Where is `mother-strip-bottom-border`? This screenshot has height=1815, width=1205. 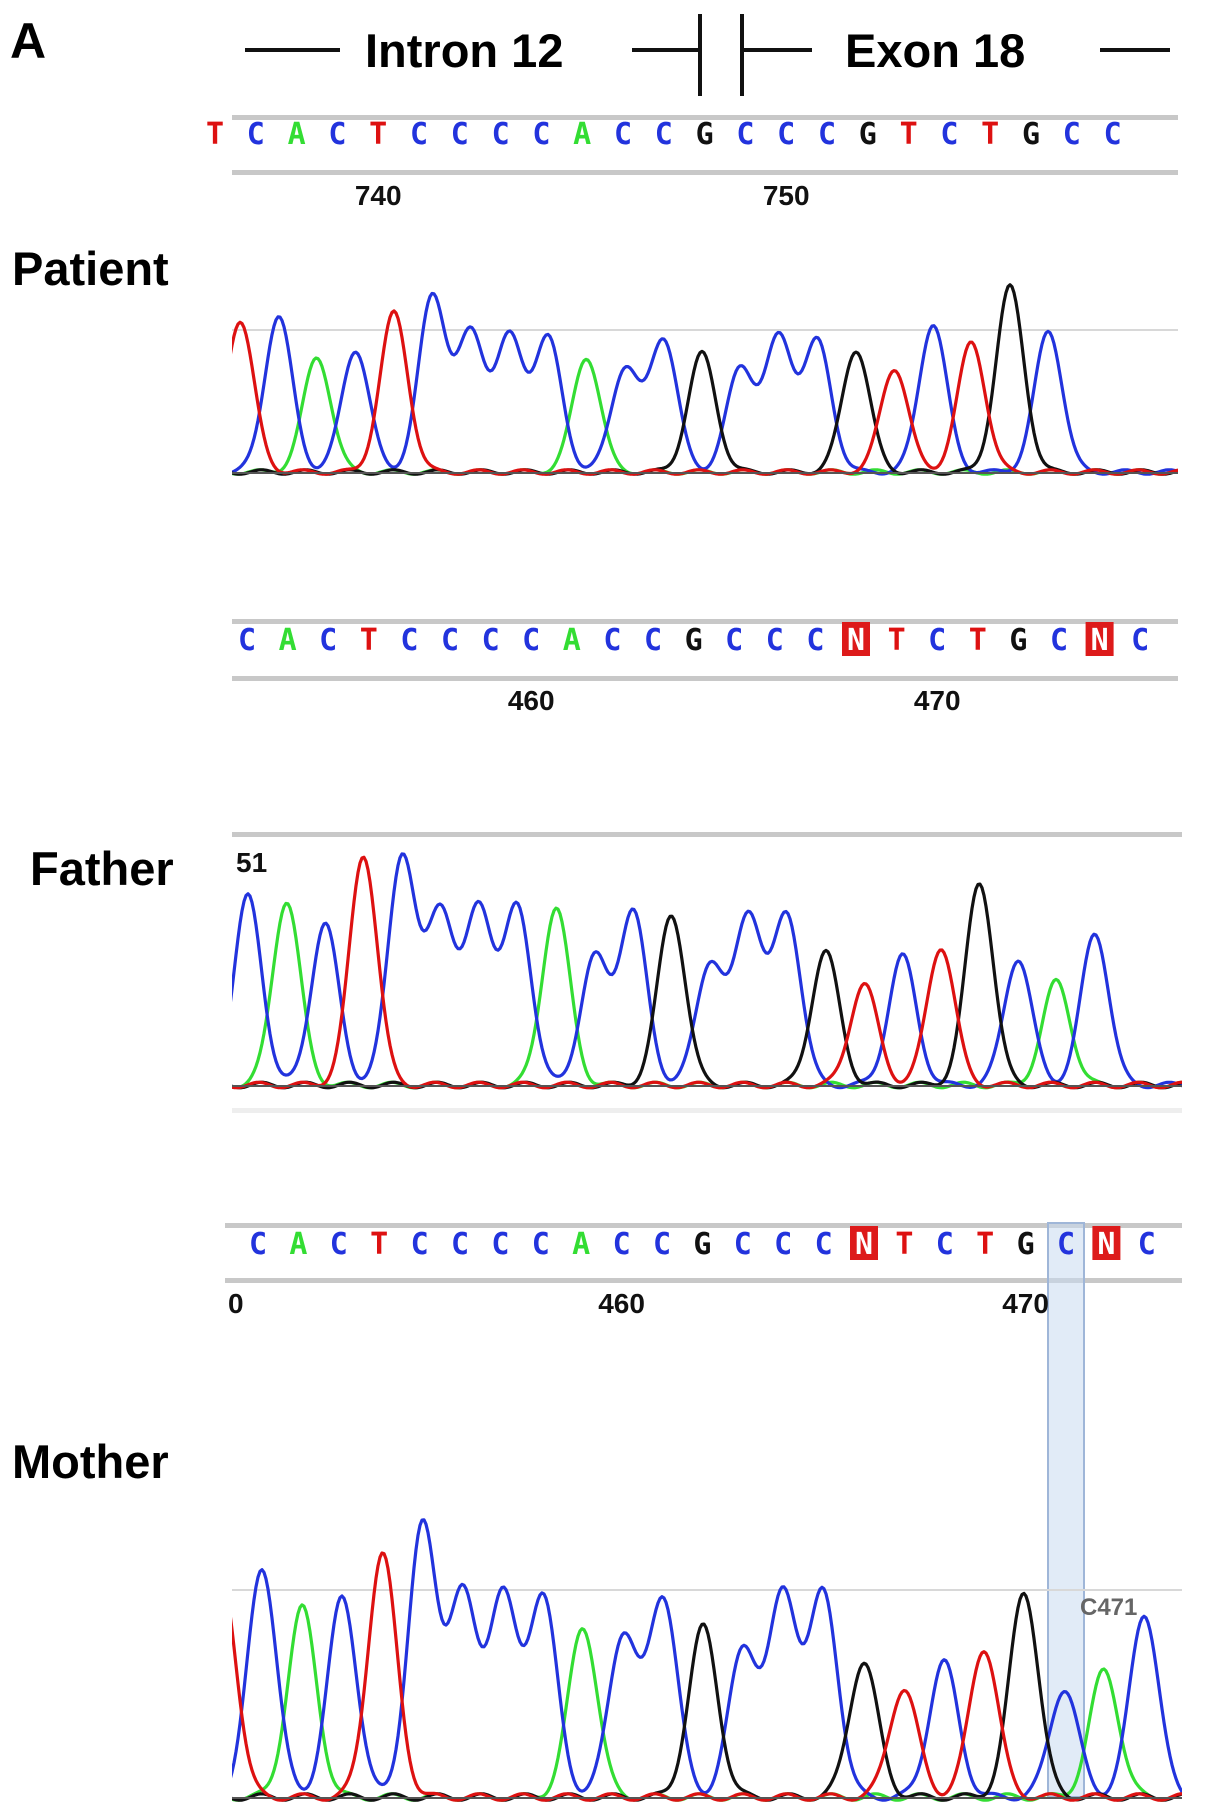
mother-strip-bottom-border is located at coordinates (703, 1280).